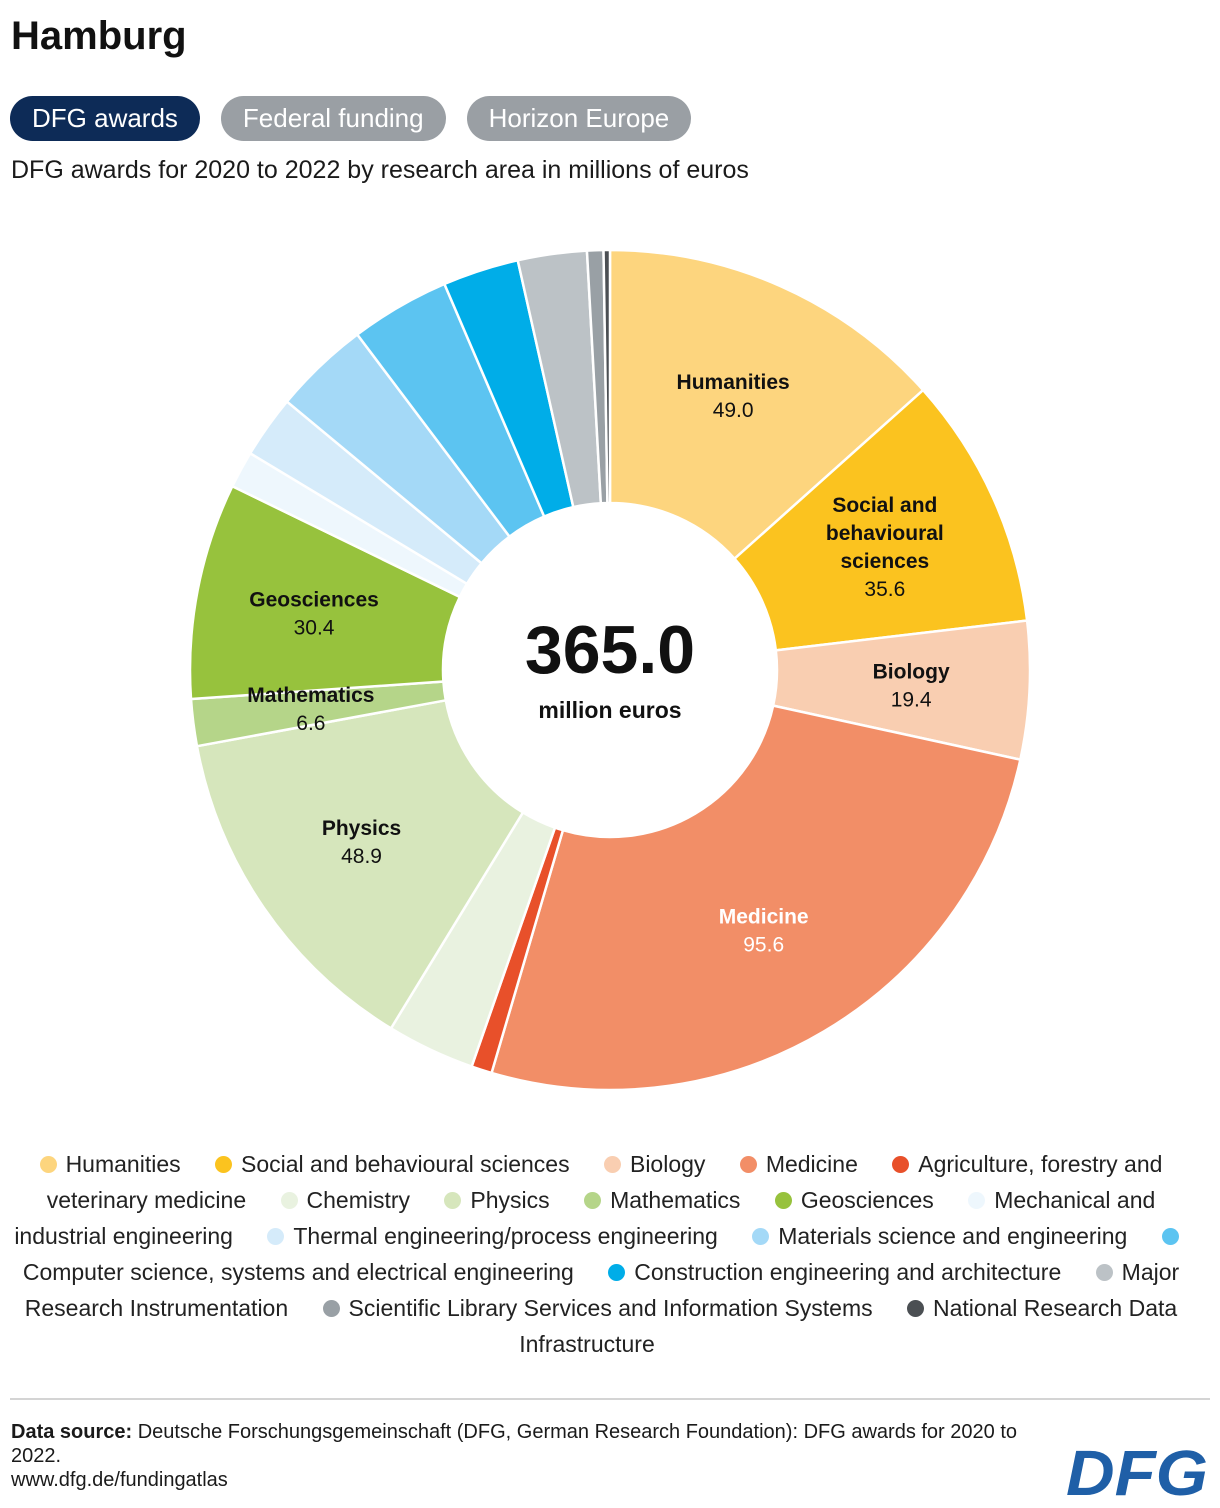 The image size is (1220, 1508). I want to click on legend-item-humanities: Humanities, so click(110, 1164).